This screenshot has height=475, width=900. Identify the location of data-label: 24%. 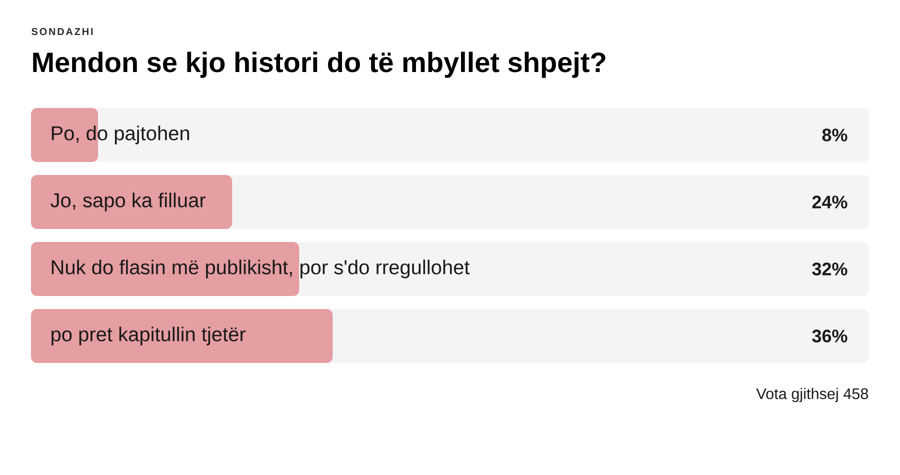
(830, 202).